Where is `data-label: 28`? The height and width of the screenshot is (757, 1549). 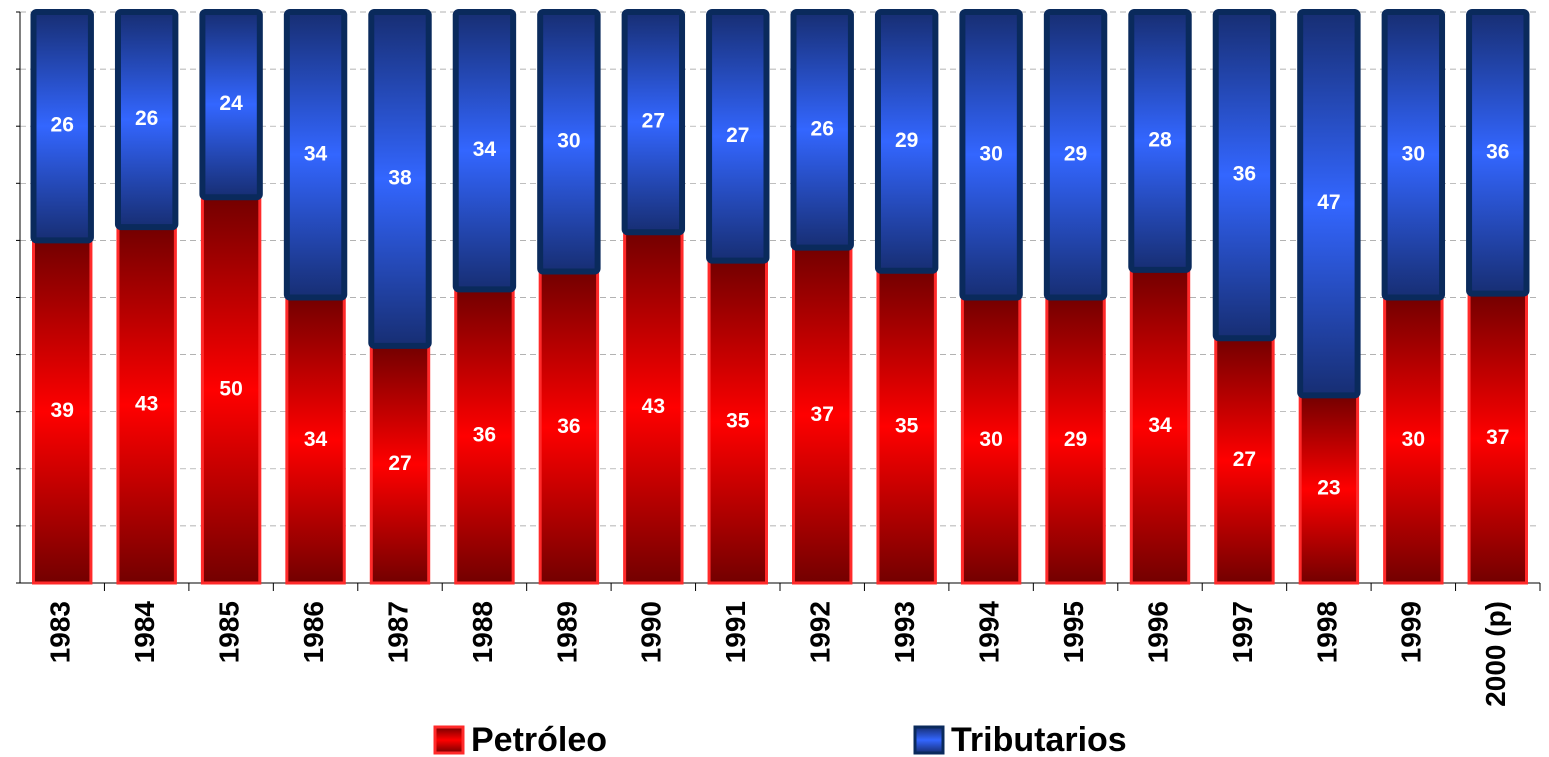
data-label: 28 is located at coordinates (1160, 139).